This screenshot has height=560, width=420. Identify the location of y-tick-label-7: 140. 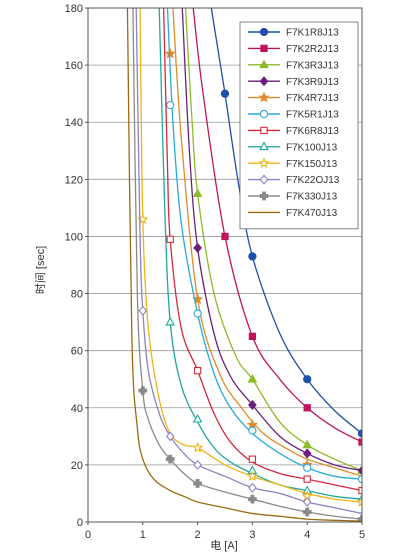
(74, 123).